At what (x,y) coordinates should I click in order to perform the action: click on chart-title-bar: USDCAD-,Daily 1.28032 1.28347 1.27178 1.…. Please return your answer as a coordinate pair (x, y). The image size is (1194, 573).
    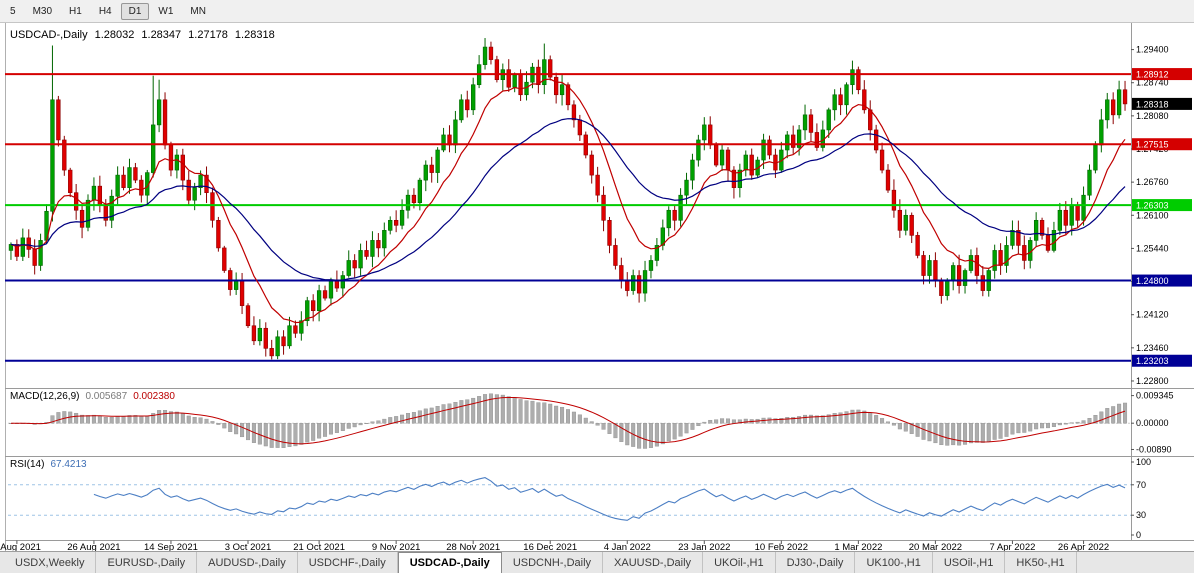
    Looking at the image, I should click on (142, 35).